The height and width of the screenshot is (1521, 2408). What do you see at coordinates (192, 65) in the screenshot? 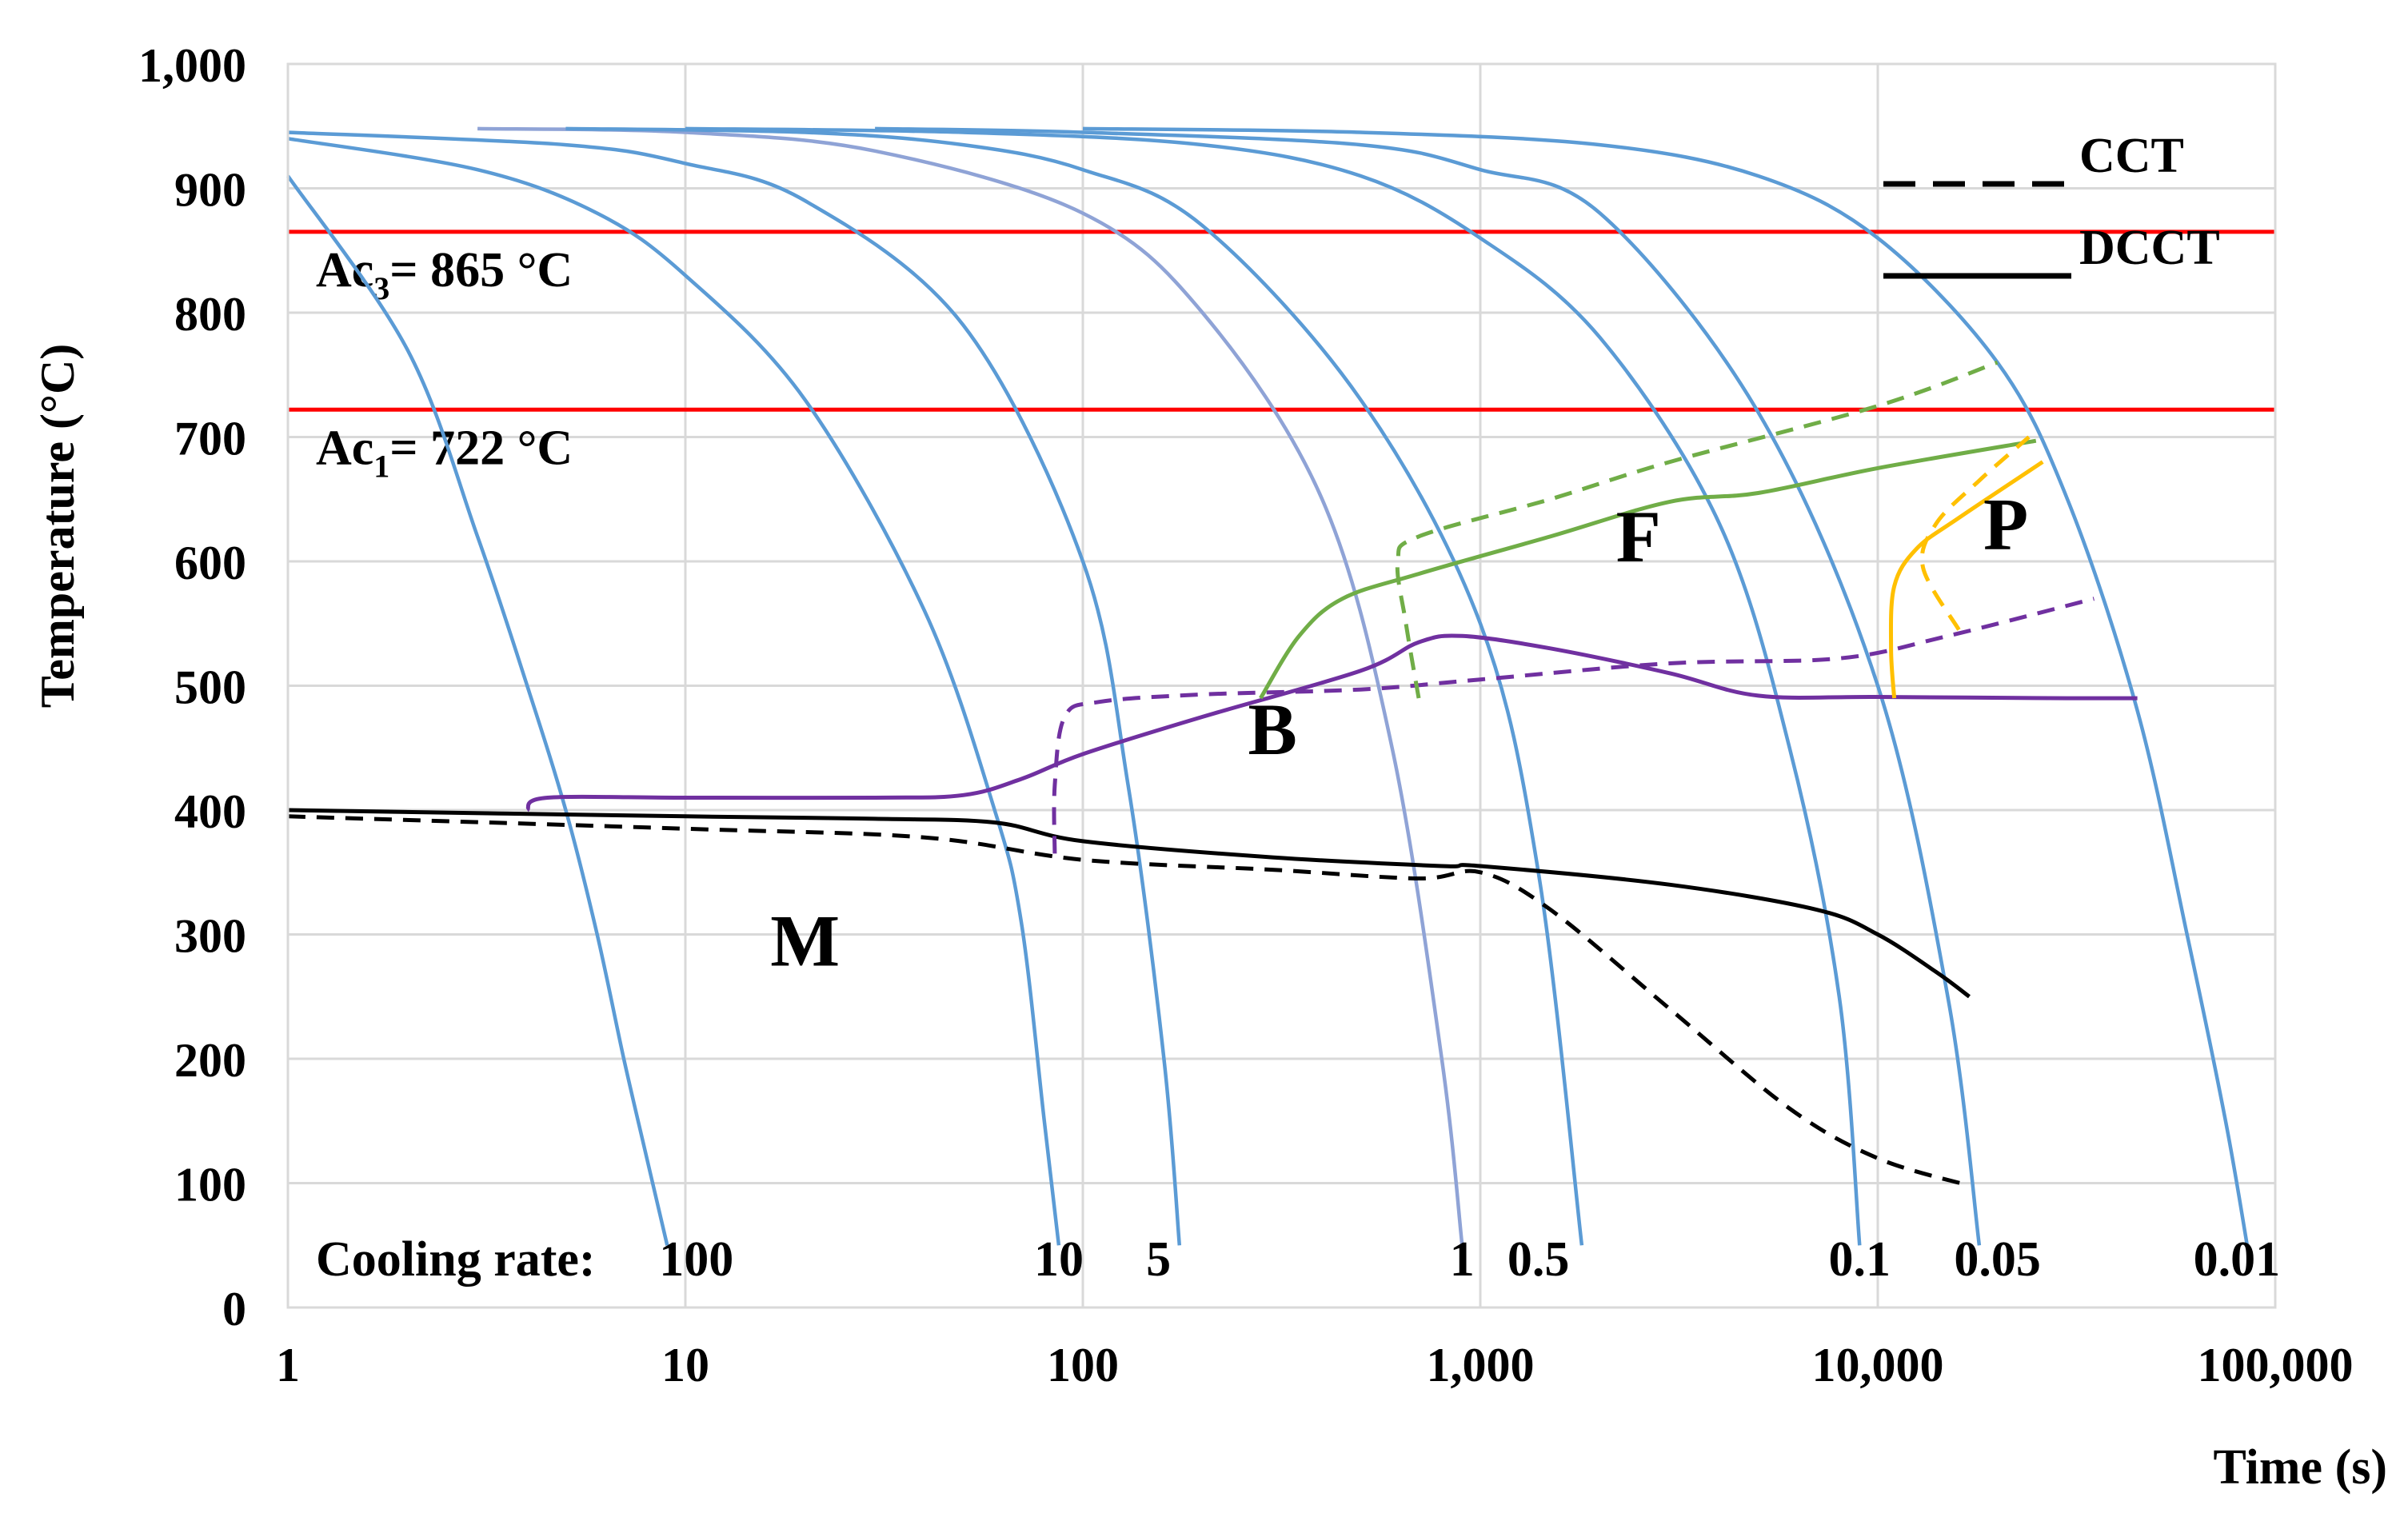
I see `y-tick-label: 1,000` at bounding box center [192, 65].